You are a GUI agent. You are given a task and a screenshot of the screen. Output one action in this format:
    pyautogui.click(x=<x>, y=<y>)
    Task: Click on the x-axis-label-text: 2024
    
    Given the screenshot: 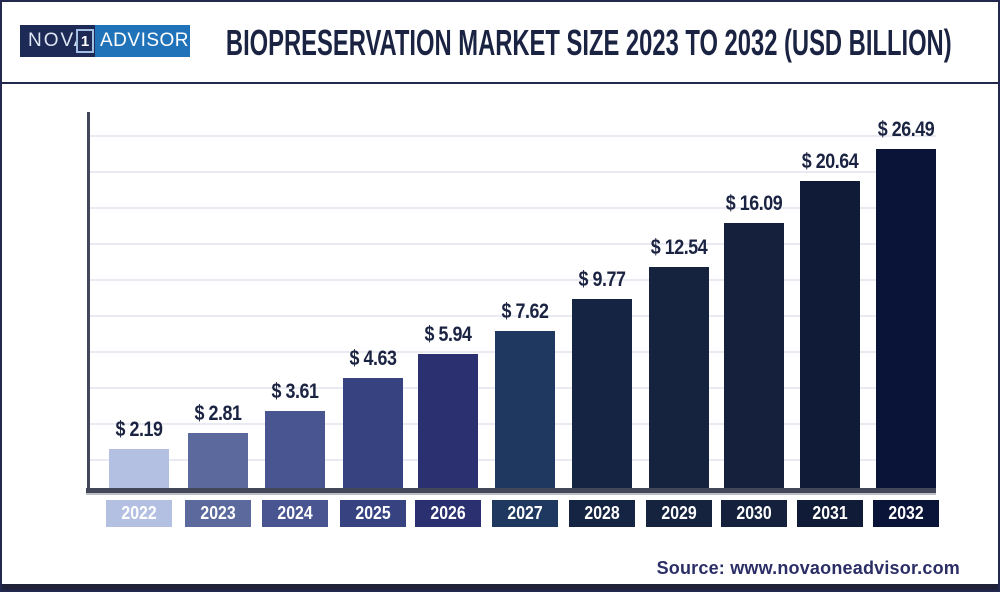 What is the action you would take?
    pyautogui.click(x=295, y=513)
    